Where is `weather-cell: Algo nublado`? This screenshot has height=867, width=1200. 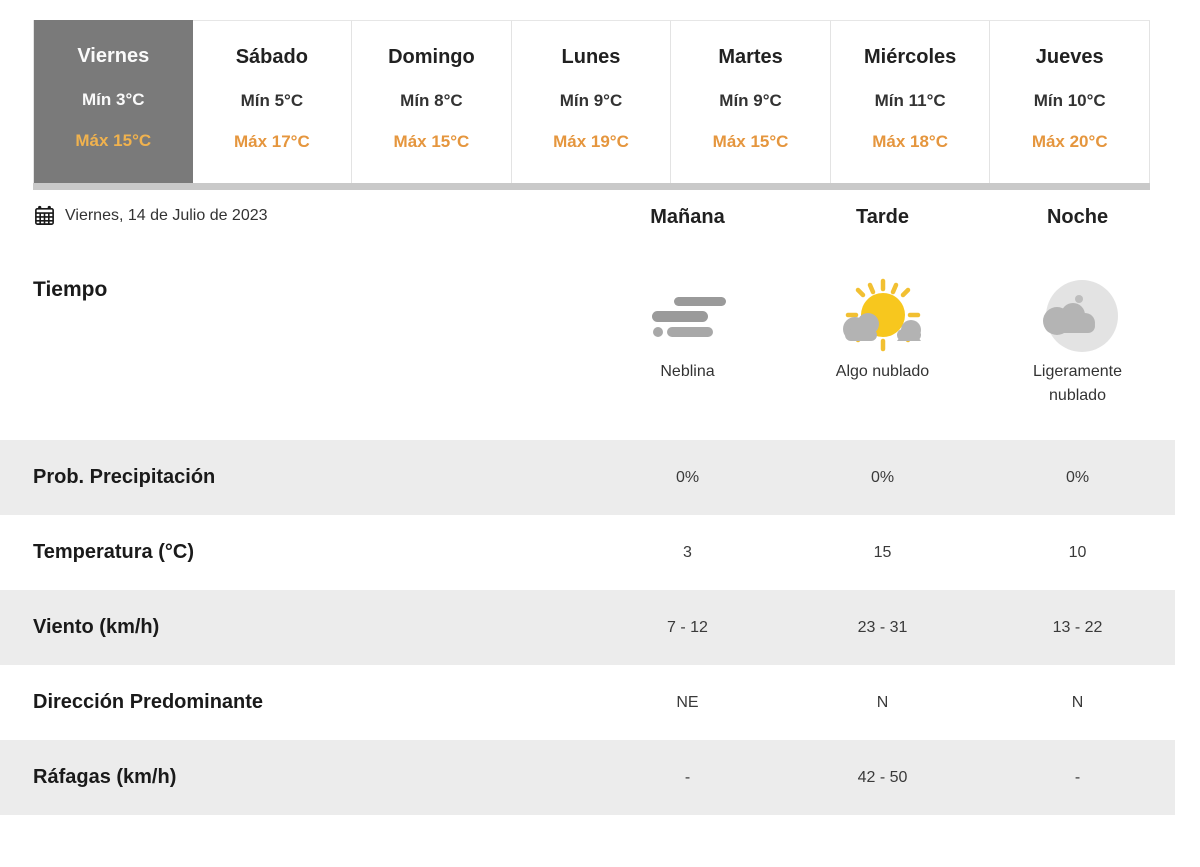 weather-cell: Algo nublado is located at coordinates (882, 359).